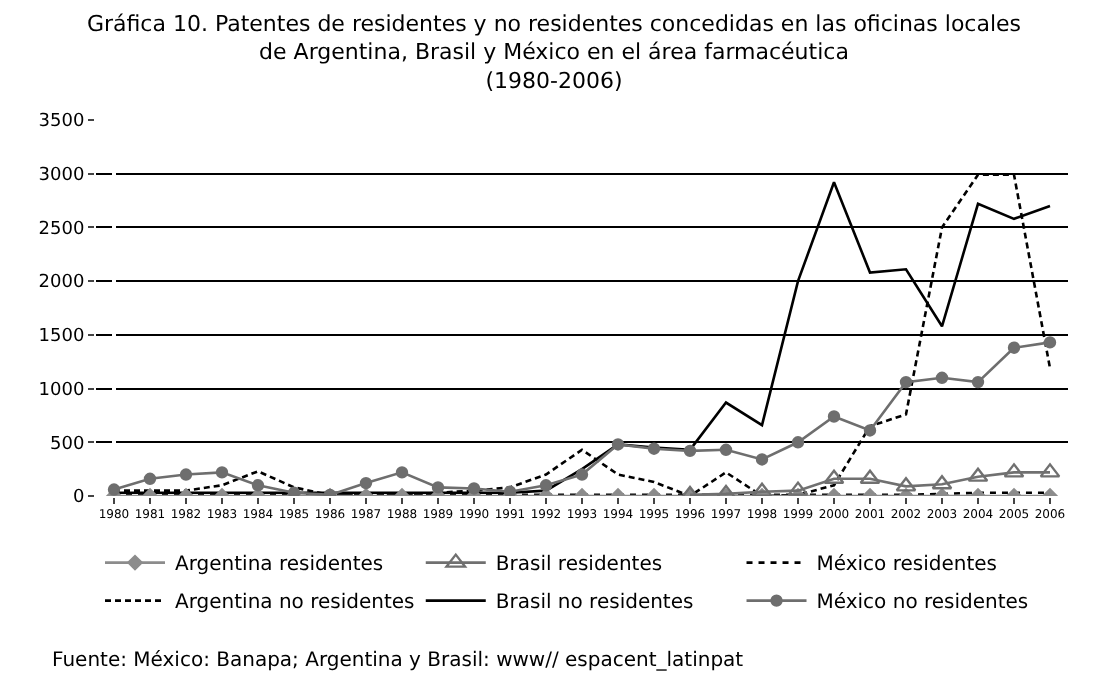 This screenshot has width=1108, height=680. Describe the element at coordinates (398, 661) in the screenshot. I see `source-note: Fuente: México: Banapa; Argentina y Brasil: www// espacent_latinpat` at that location.